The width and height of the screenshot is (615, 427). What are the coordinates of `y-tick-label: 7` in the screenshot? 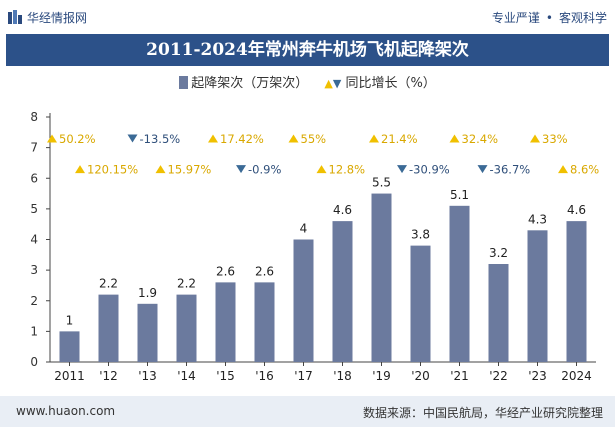 It's located at (34, 148).